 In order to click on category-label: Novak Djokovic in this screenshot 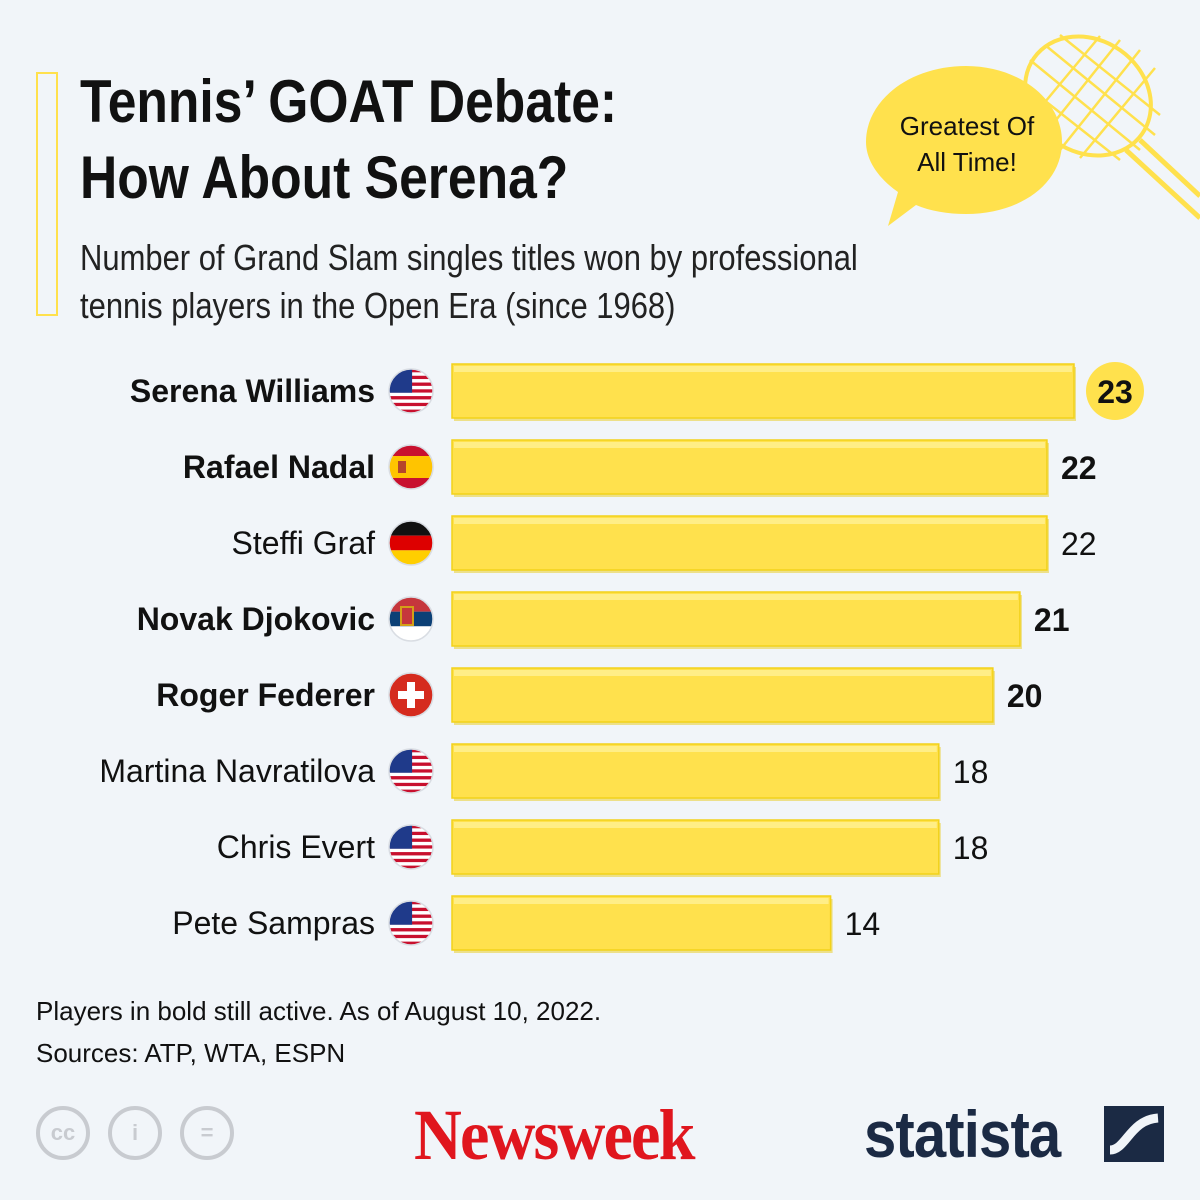, I will do `click(256, 619)`.